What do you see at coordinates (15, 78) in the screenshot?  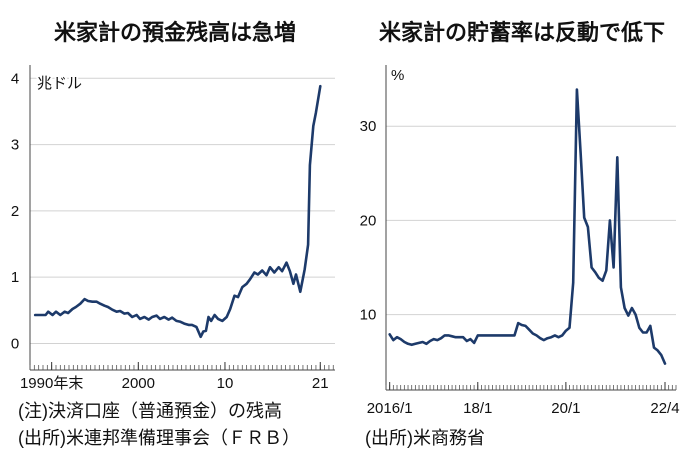 I see `y-tick-label: 4` at bounding box center [15, 78].